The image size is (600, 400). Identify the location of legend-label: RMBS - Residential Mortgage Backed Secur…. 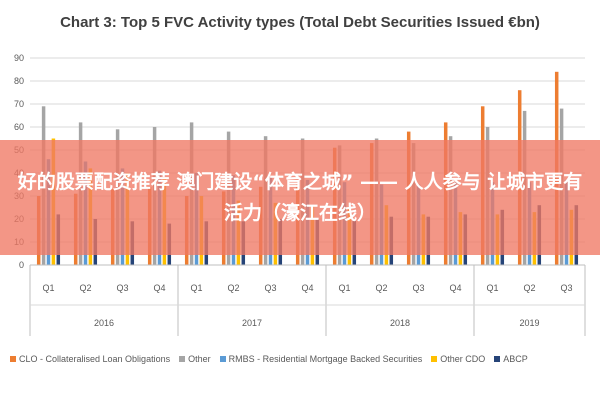
(325, 359).